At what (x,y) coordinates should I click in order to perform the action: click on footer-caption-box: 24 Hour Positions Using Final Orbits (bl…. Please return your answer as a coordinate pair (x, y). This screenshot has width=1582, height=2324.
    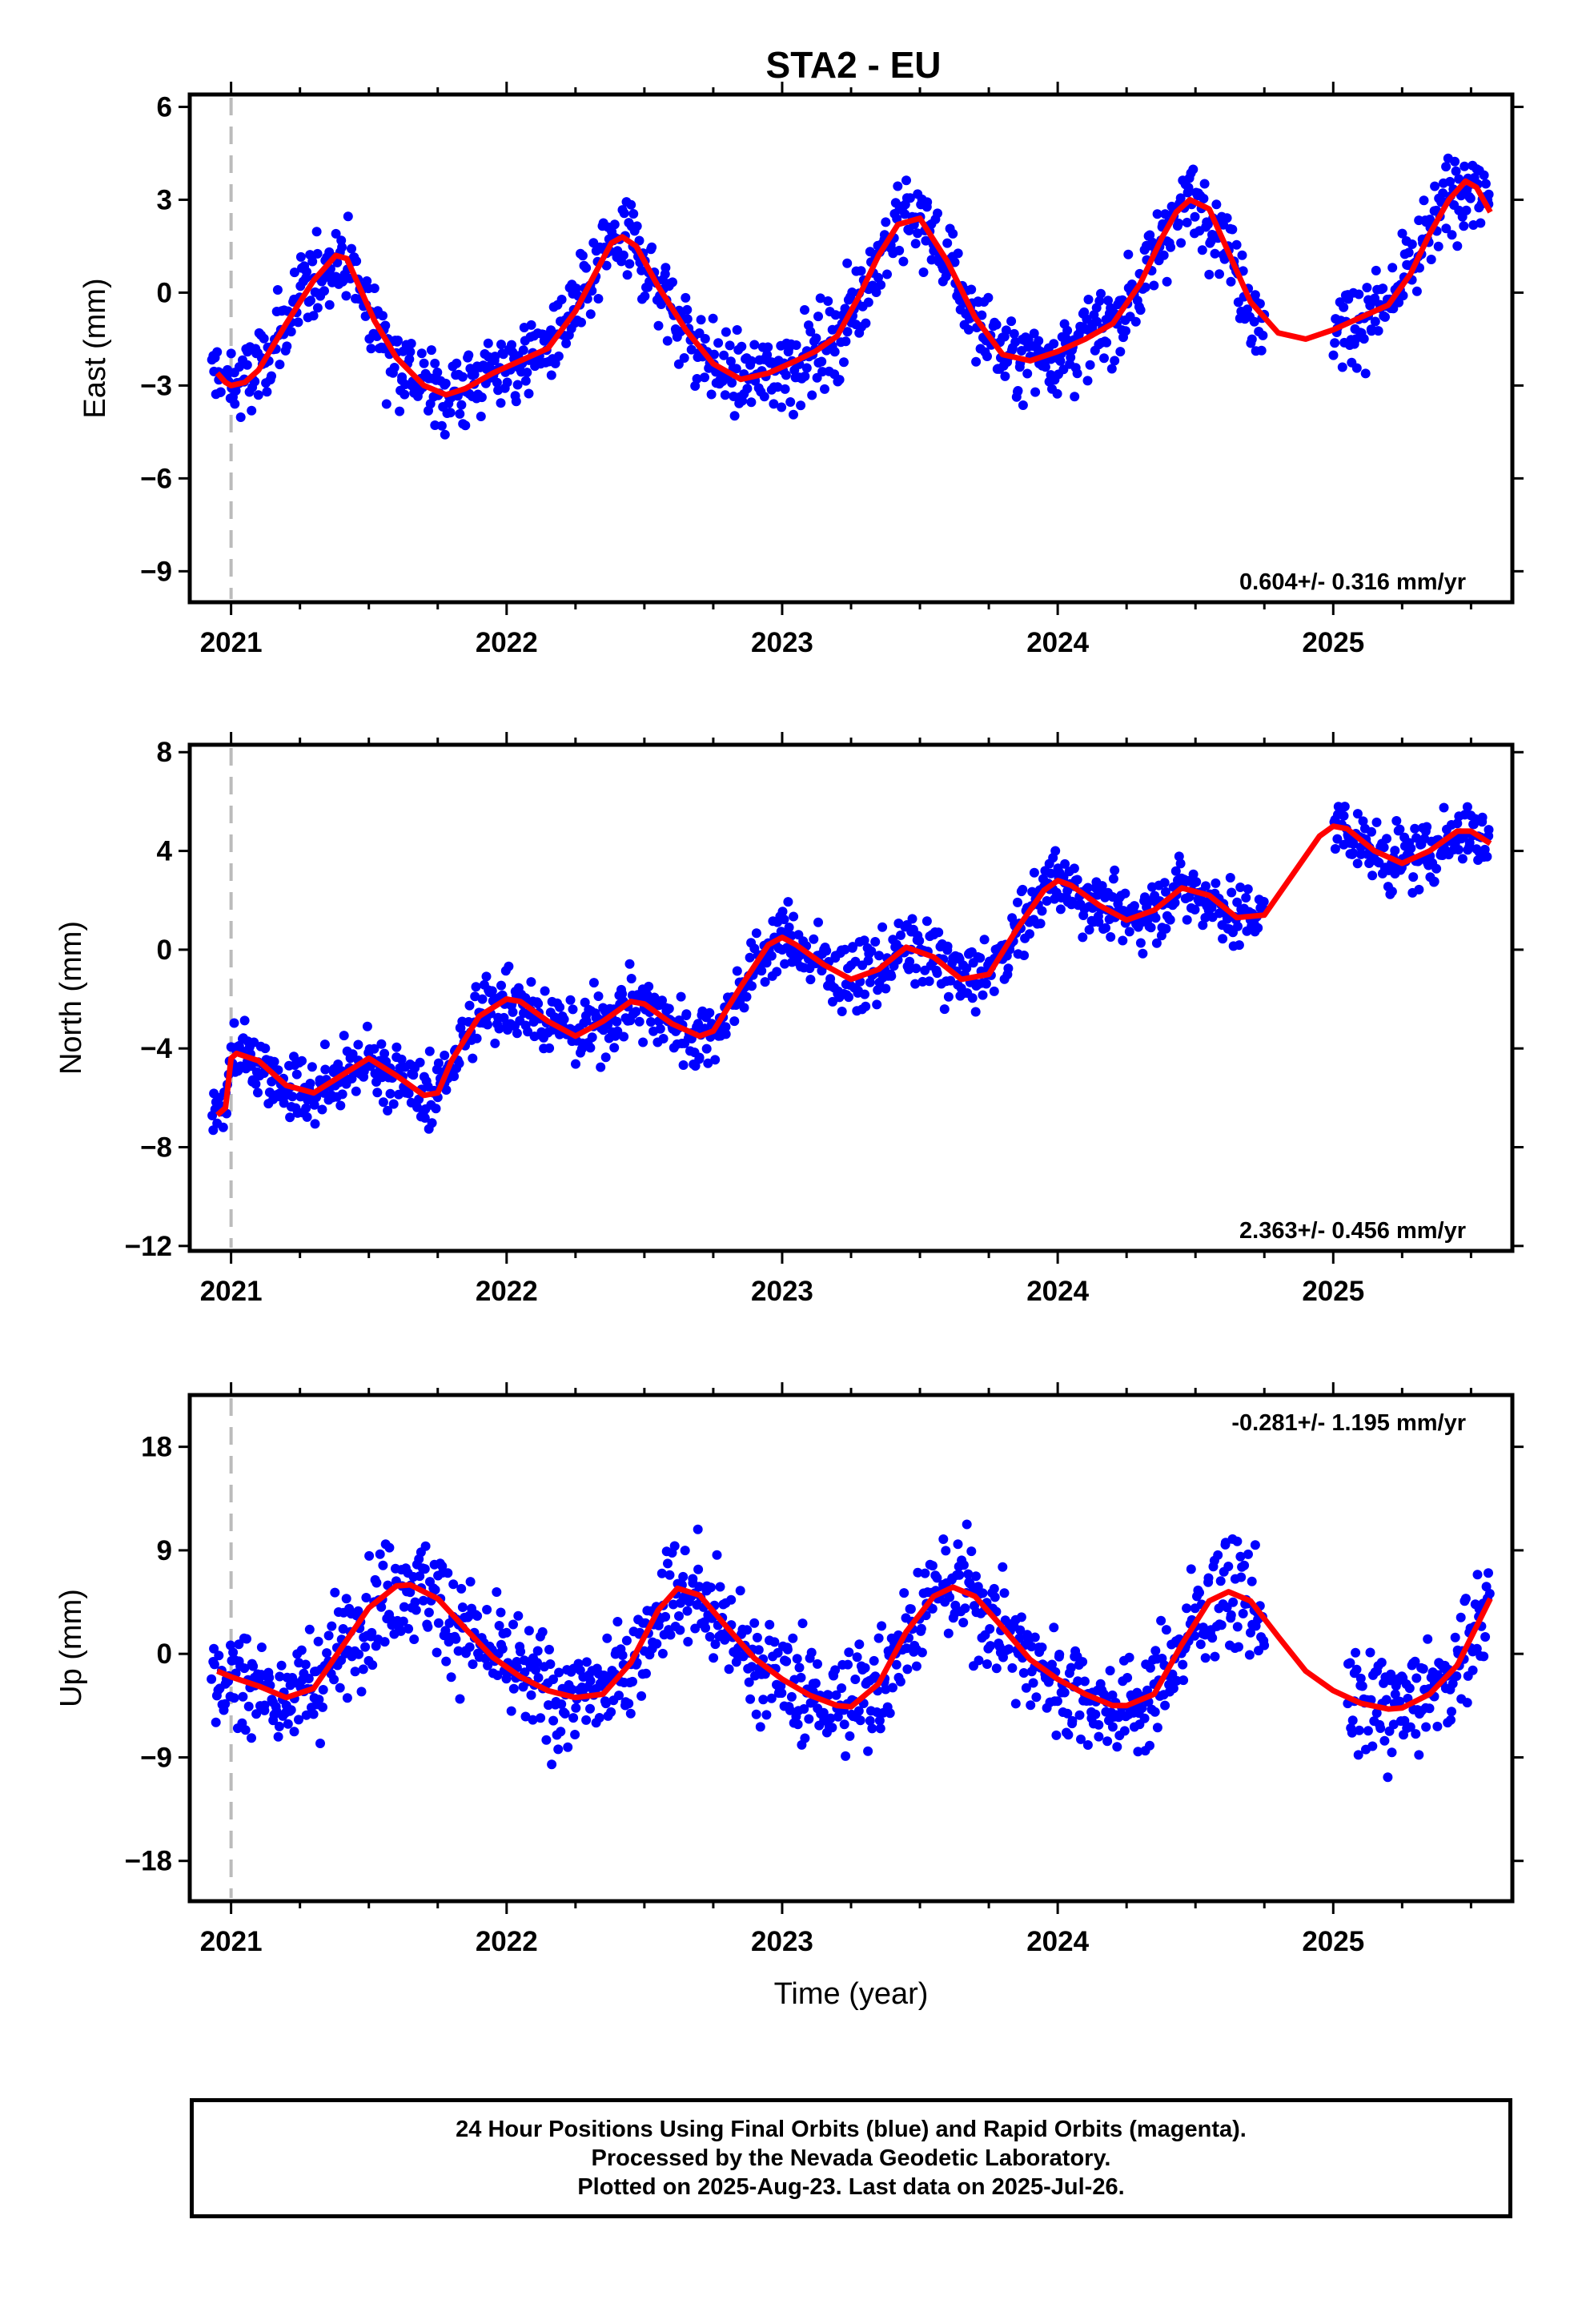
    Looking at the image, I should click on (851, 2158).